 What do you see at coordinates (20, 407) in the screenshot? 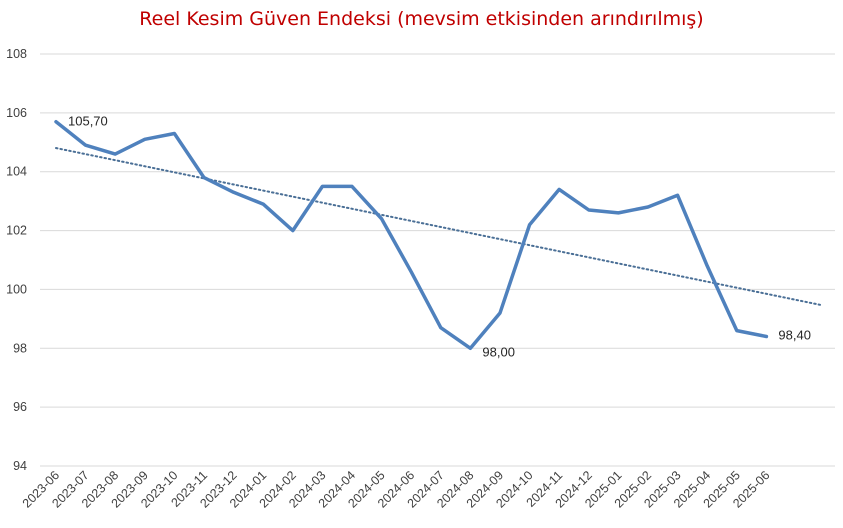
I see `y-tick-label: 96` at bounding box center [20, 407].